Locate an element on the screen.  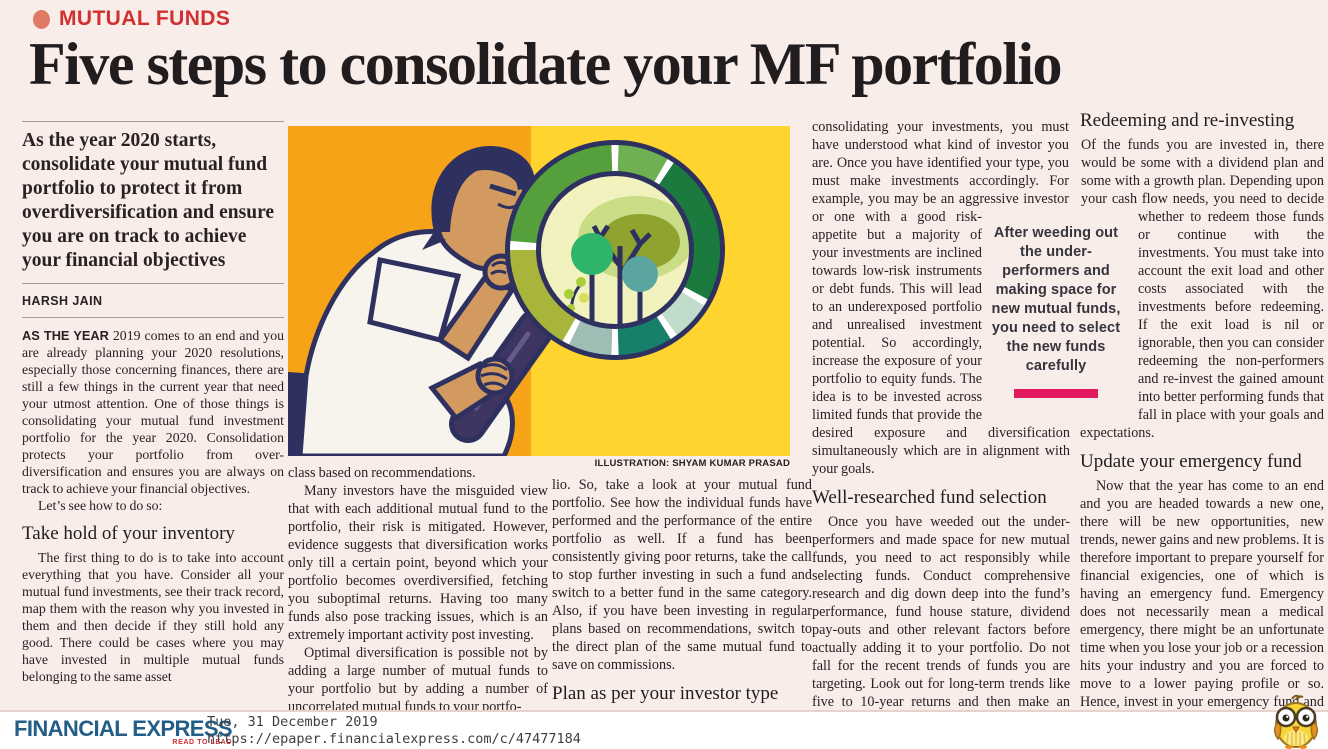
wrap-spacer is located at coordinates (1069, 169).